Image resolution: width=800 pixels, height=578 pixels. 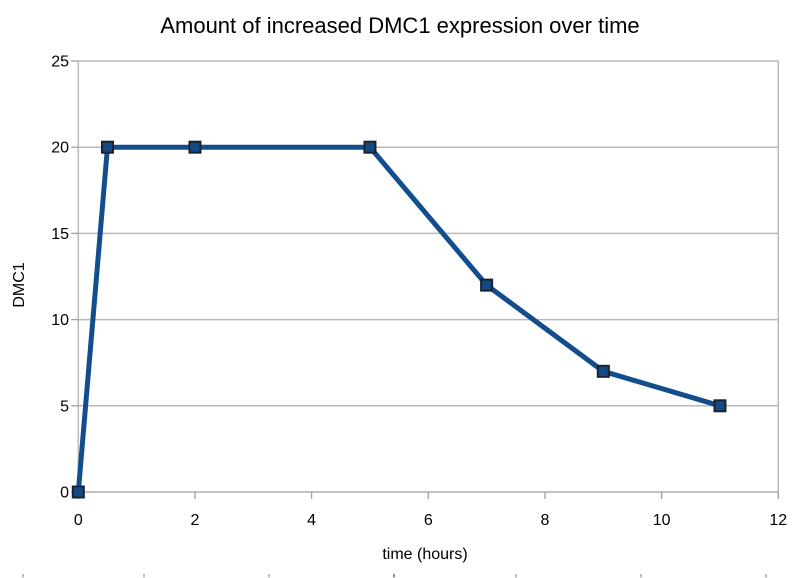 I want to click on y-tick-label: 0, so click(x=64, y=493).